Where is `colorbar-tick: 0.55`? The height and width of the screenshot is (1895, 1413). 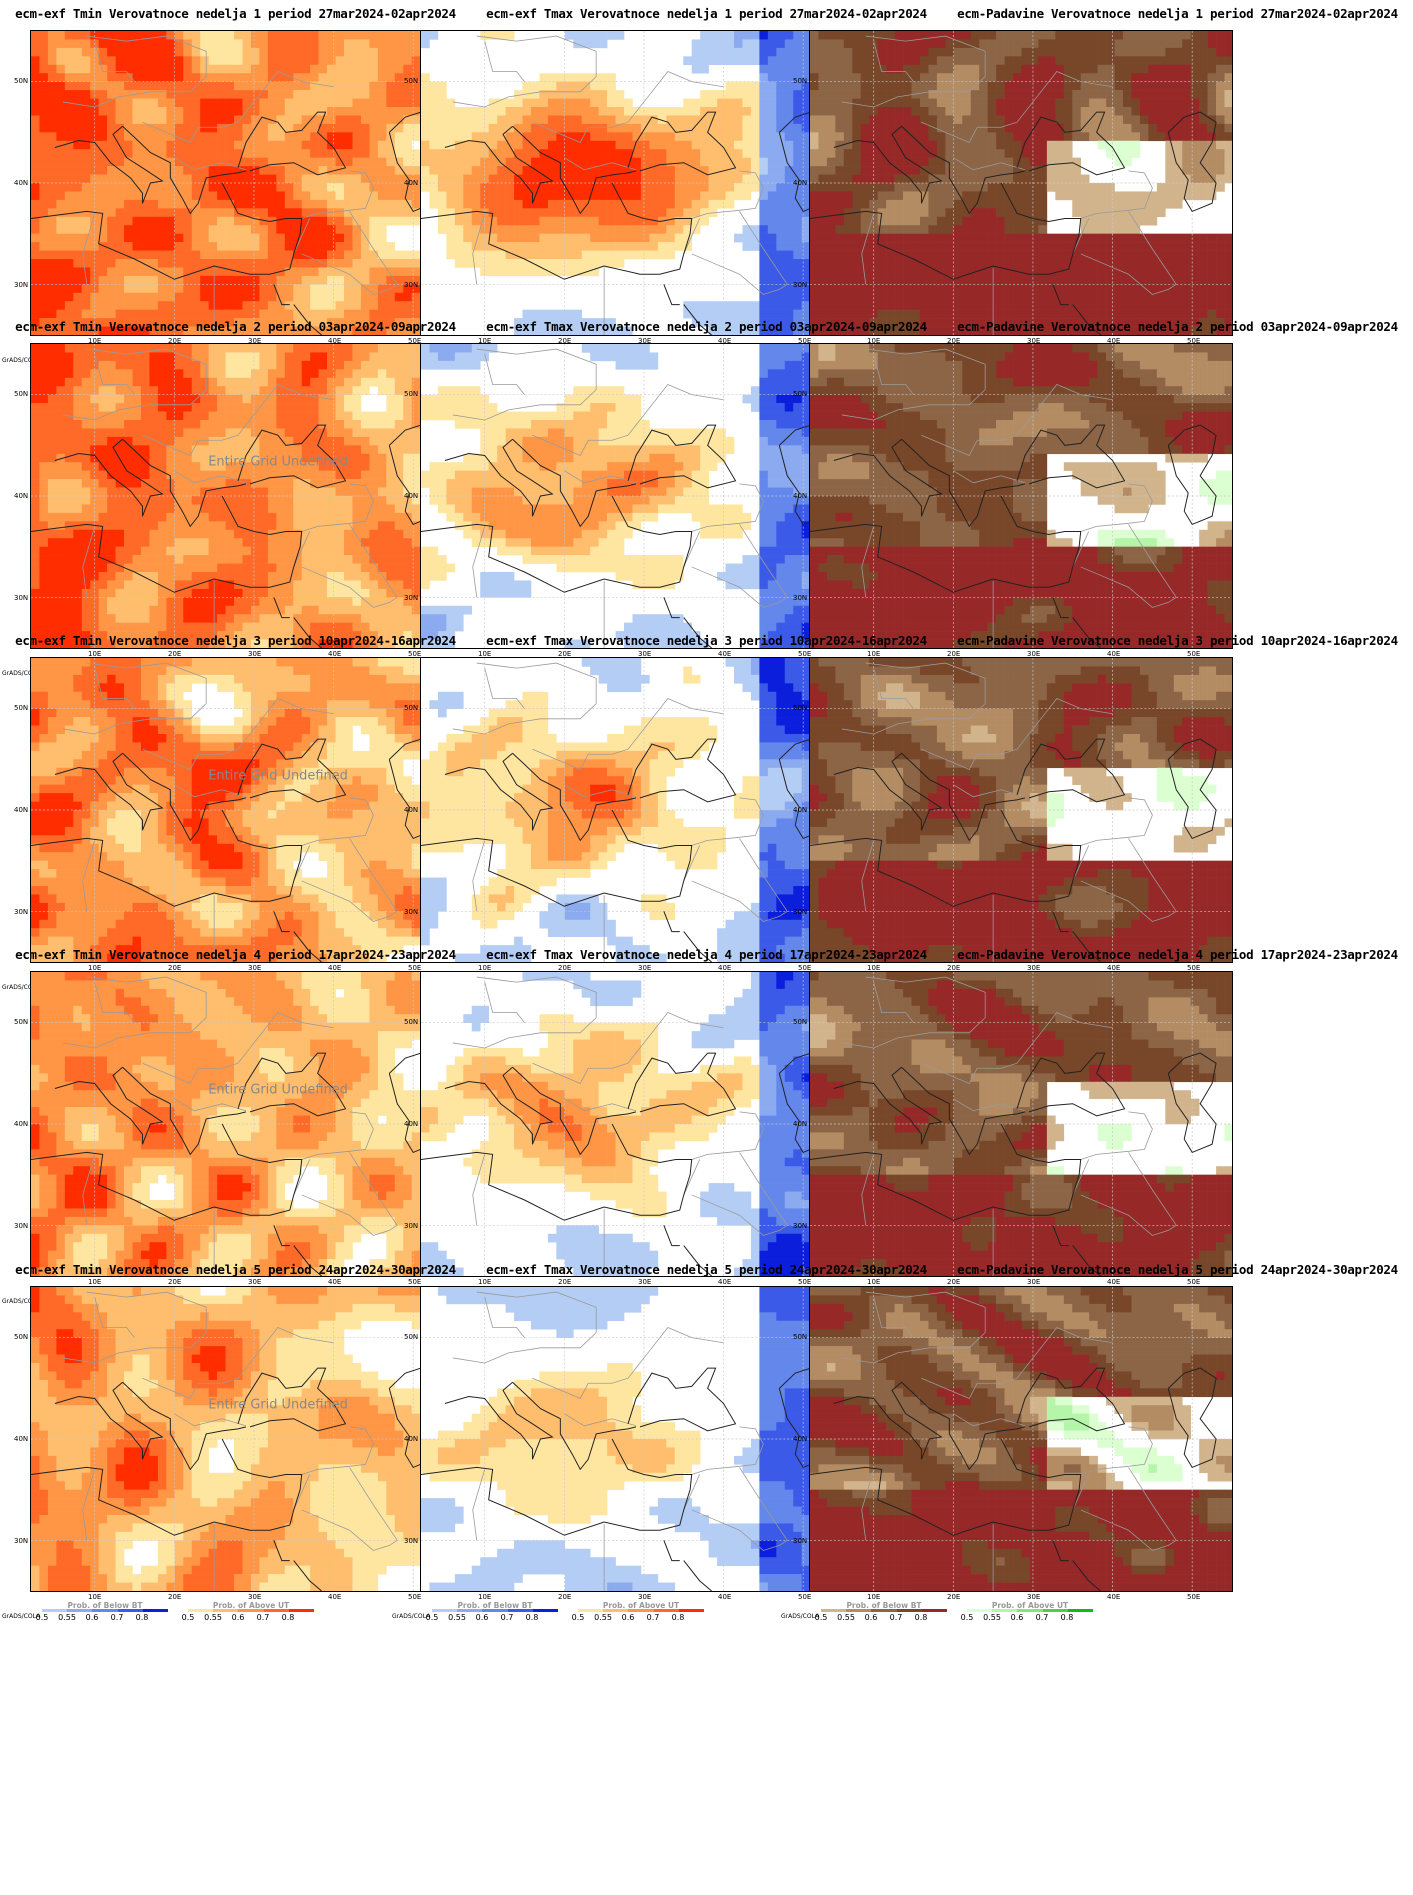
colorbar-tick: 0.55 is located at coordinates (992, 1617).